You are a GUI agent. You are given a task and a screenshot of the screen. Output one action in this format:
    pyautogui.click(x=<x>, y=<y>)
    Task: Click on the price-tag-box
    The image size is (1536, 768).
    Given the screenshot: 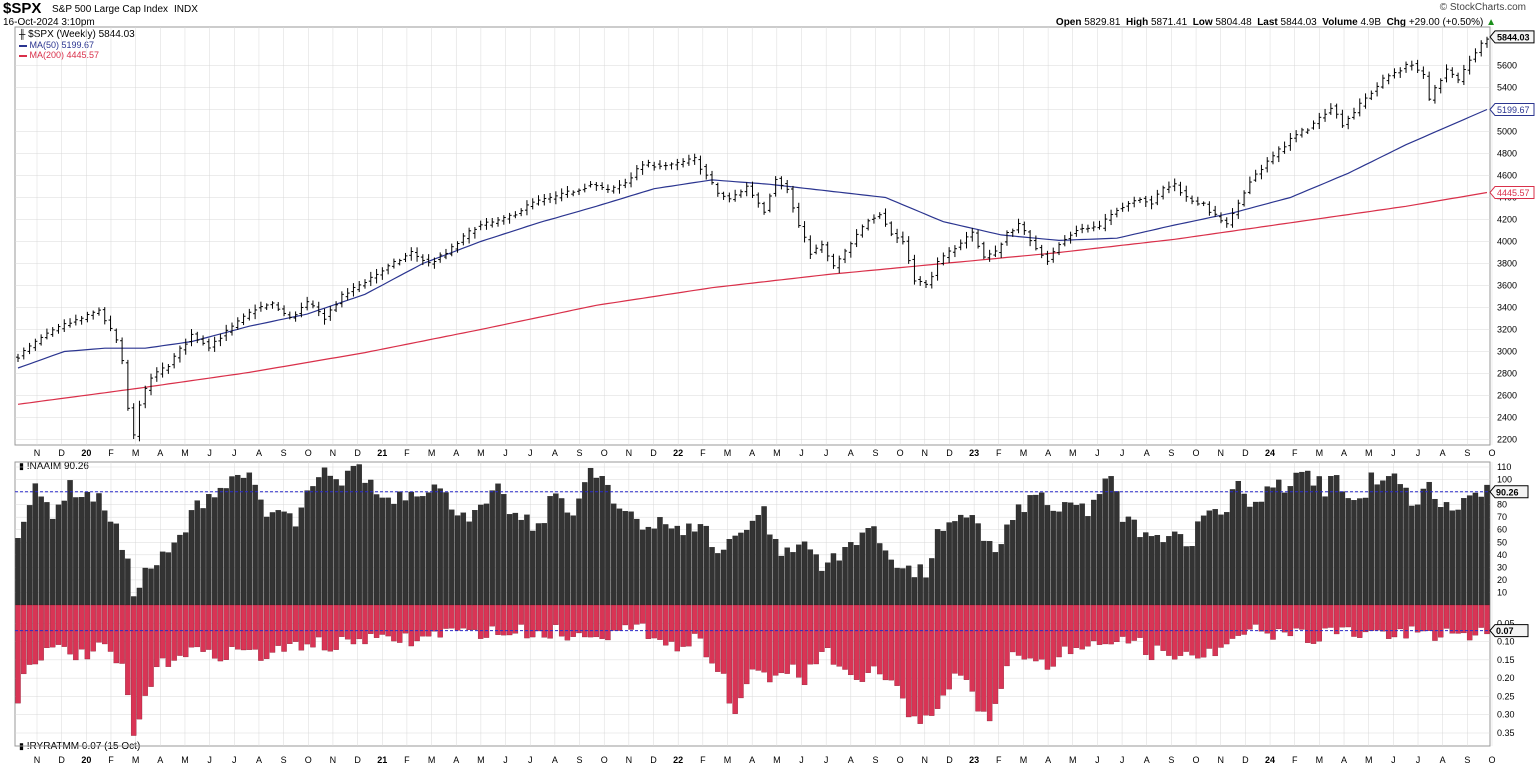 What is the action you would take?
    pyautogui.click(x=1512, y=109)
    